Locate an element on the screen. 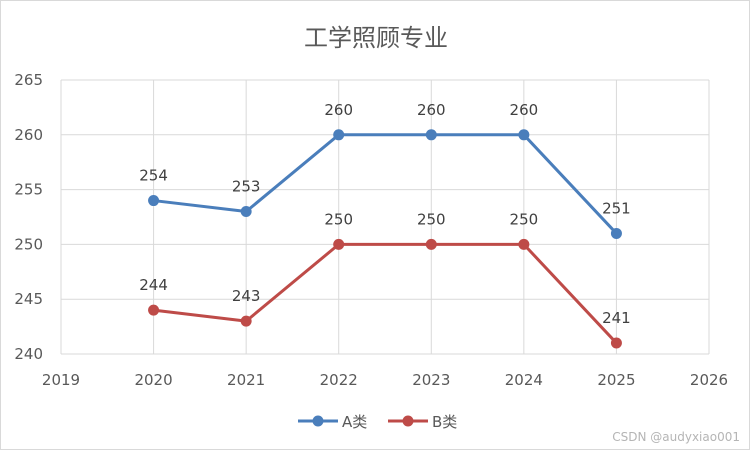 Image resolution: width=752 pixels, height=452 pixels. x-tick-label: 2020 is located at coordinates (153, 380).